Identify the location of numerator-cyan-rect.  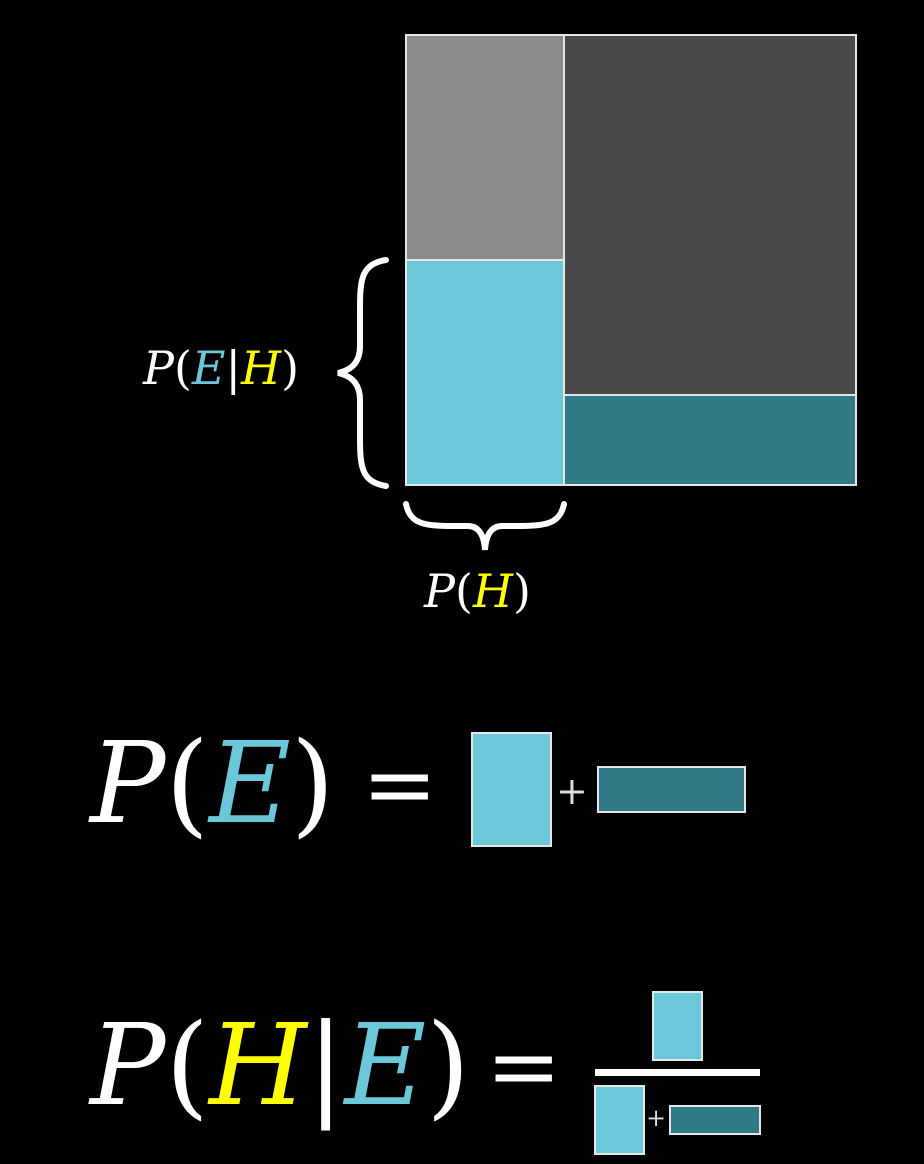
(677, 1026).